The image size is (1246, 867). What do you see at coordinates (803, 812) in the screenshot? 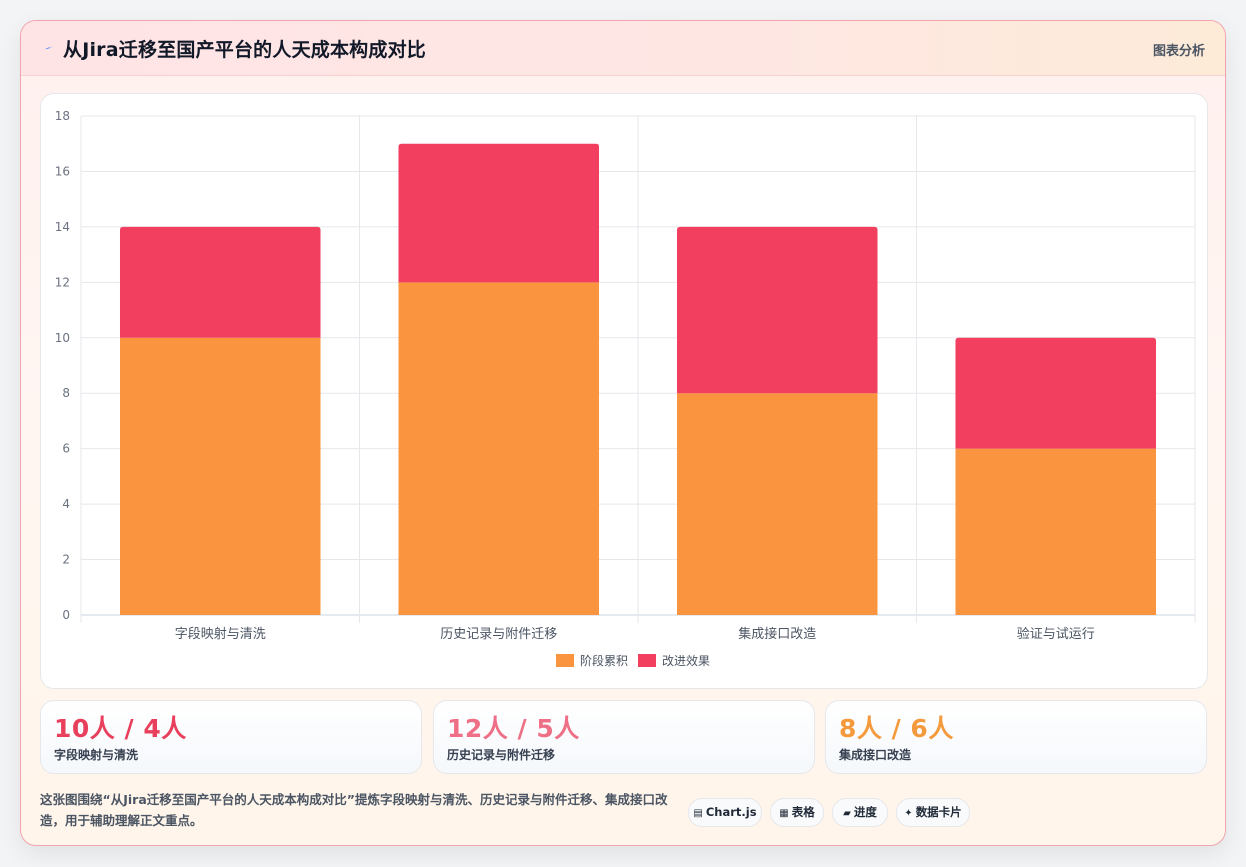
I see `tag-label: 表格` at bounding box center [803, 812].